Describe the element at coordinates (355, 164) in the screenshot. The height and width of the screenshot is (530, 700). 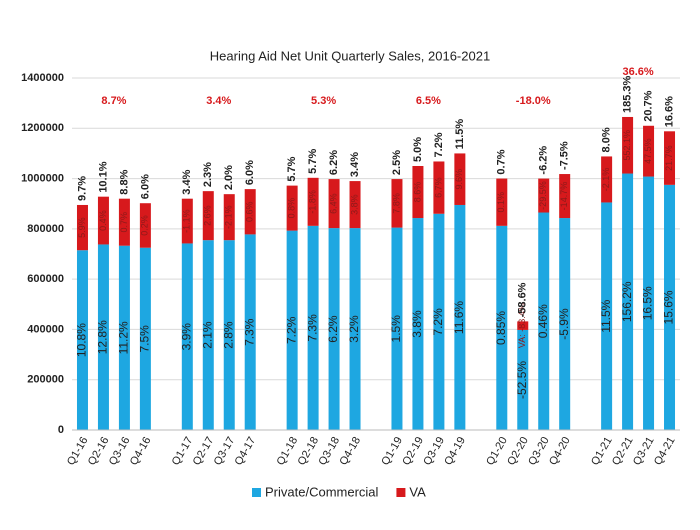
I see `total-label: 3.4%` at that location.